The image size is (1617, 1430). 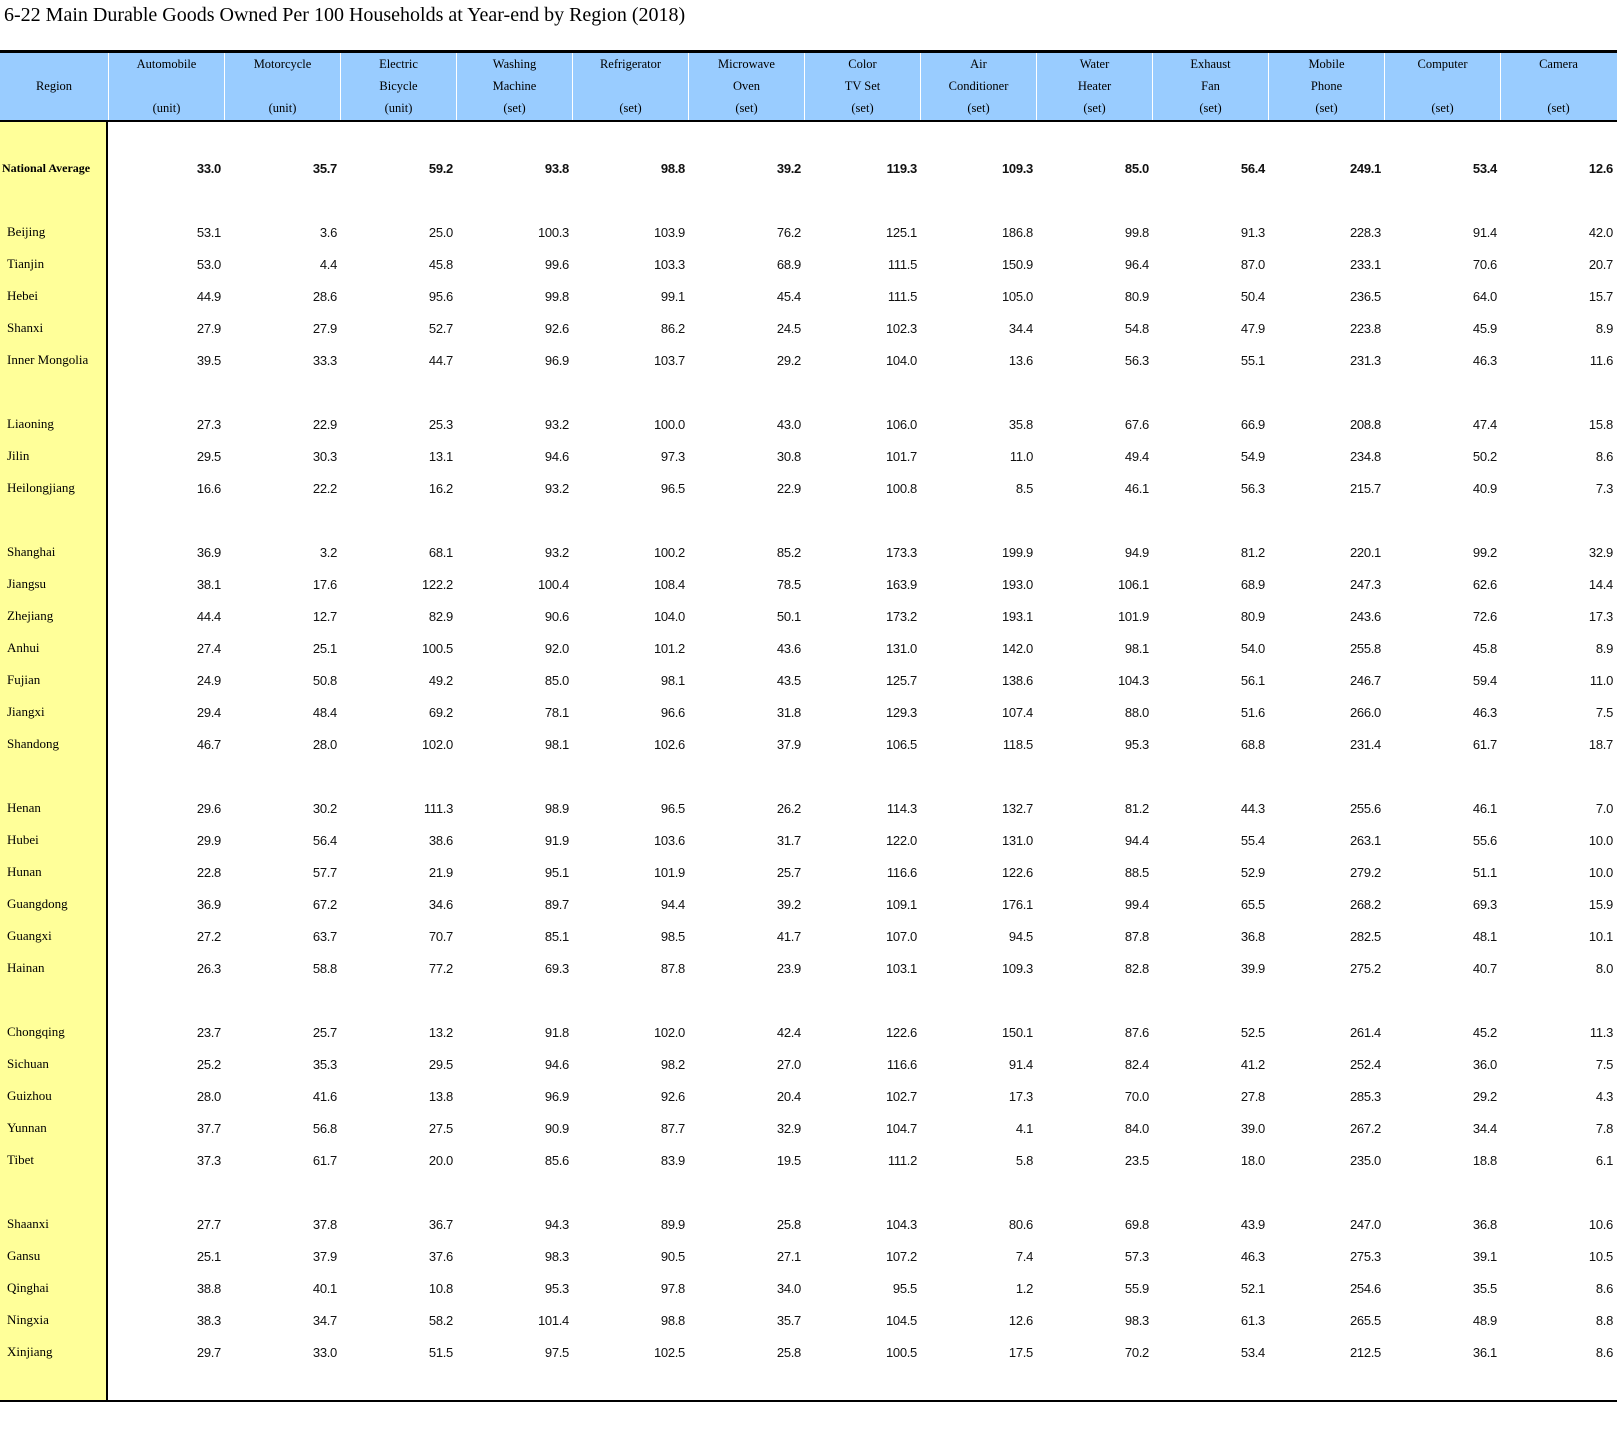 What do you see at coordinates (30, 423) in the screenshot?
I see `region-name: Liaoning` at bounding box center [30, 423].